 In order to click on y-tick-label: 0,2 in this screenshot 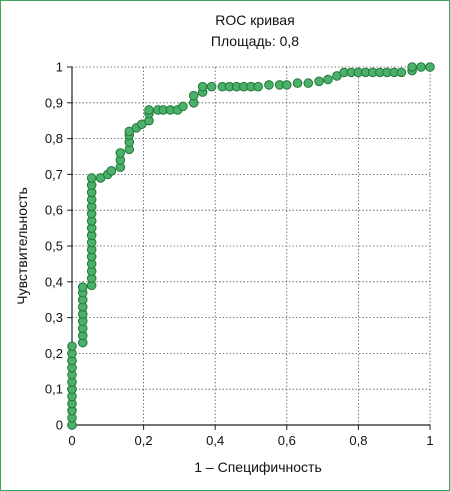, I will do `click(54, 353)`.